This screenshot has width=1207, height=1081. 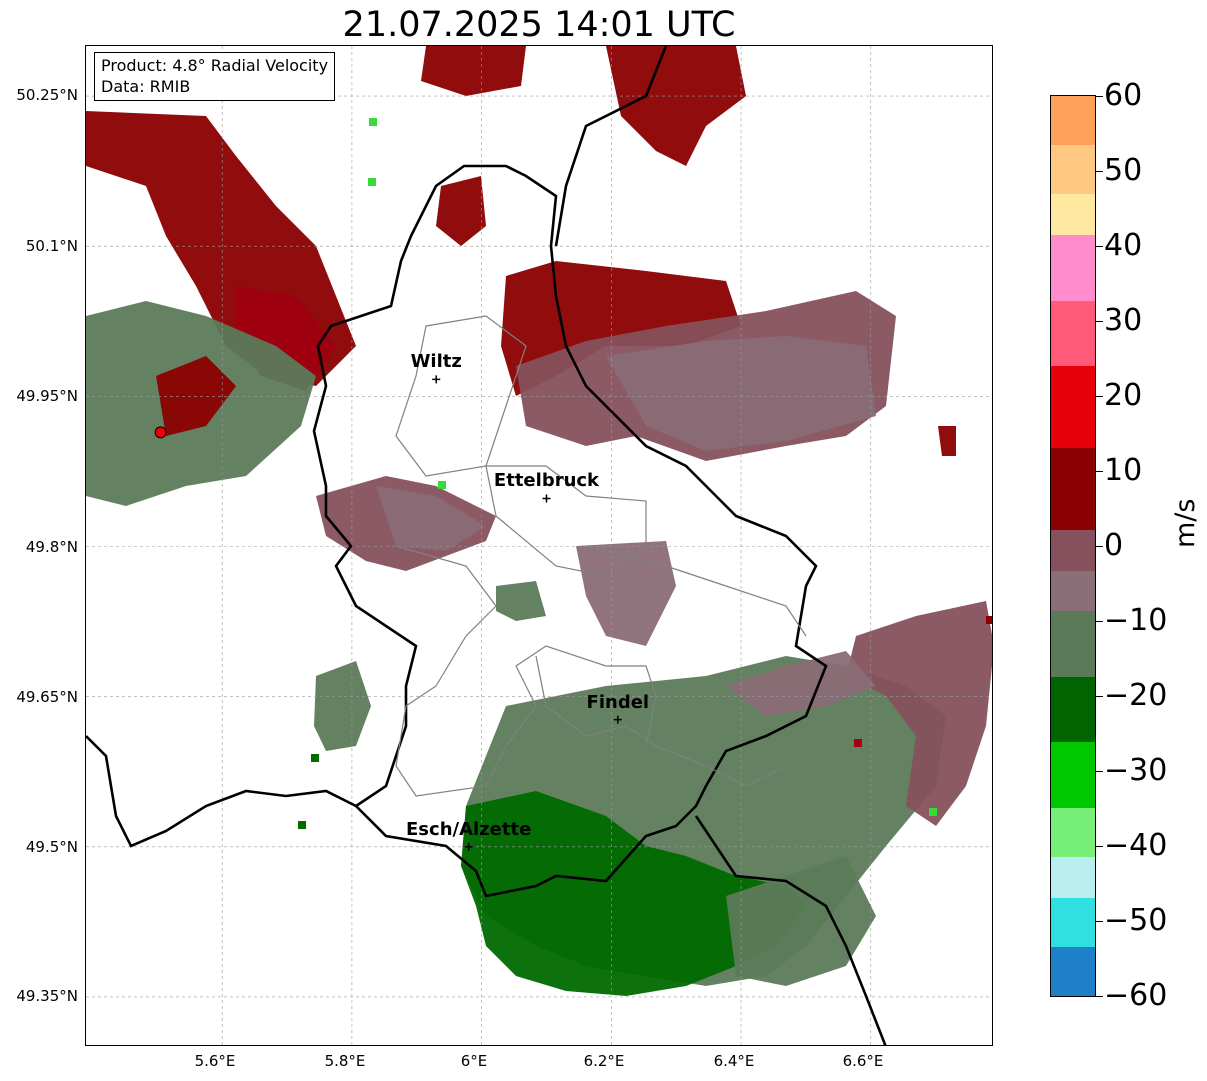 I want to click on colorbar, so click(x=1073, y=546).